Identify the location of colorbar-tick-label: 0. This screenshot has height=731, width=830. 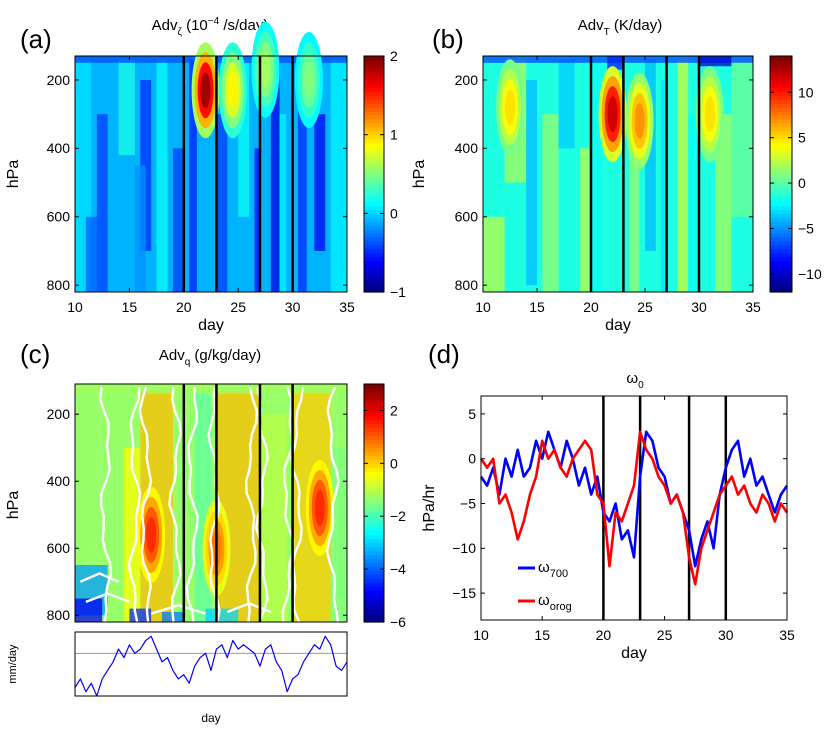
(394, 463).